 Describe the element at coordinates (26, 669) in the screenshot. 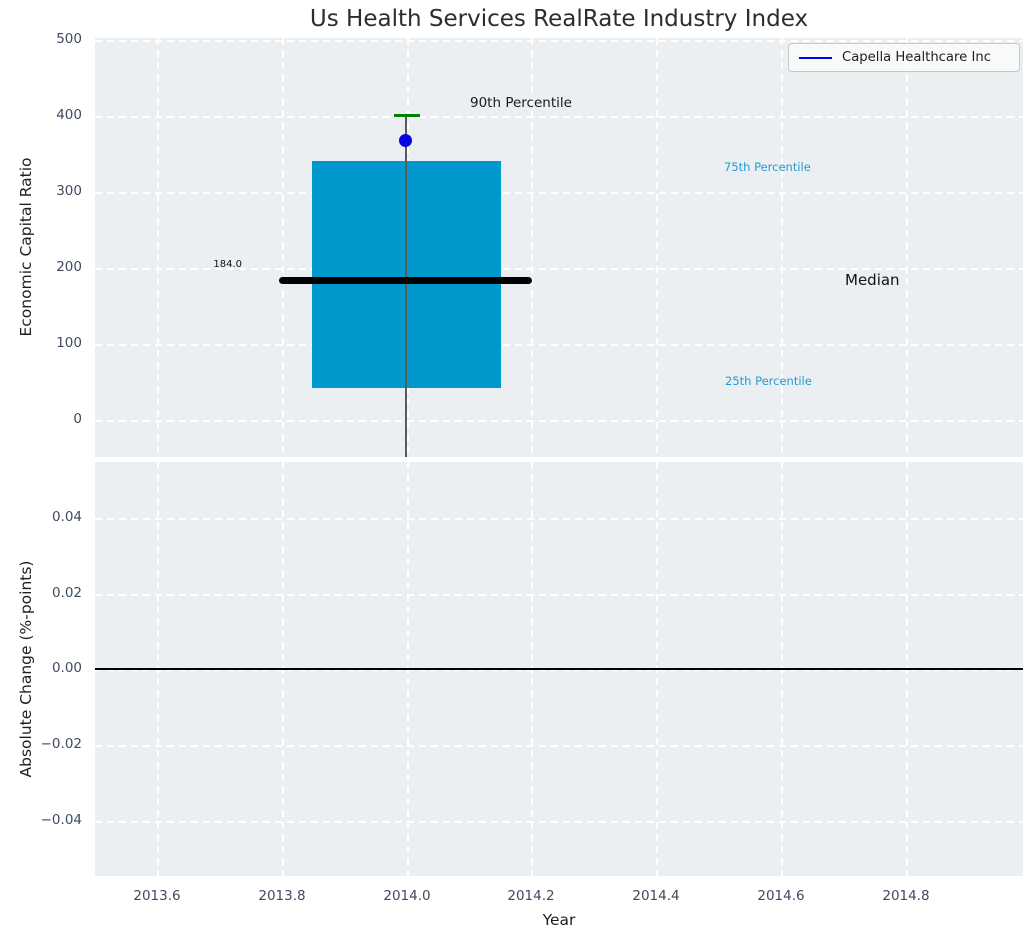

I see `bottom-y-axis-label: Absolute Change (%-points)` at that location.